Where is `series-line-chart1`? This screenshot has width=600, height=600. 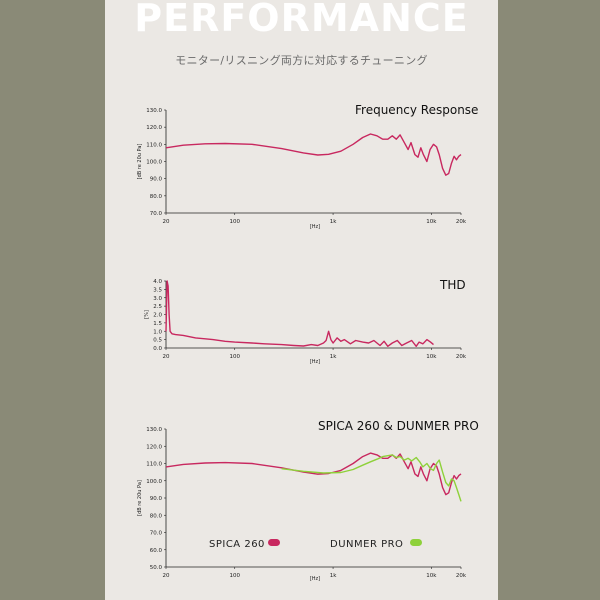 series-line-chart1 is located at coordinates (299, 313).